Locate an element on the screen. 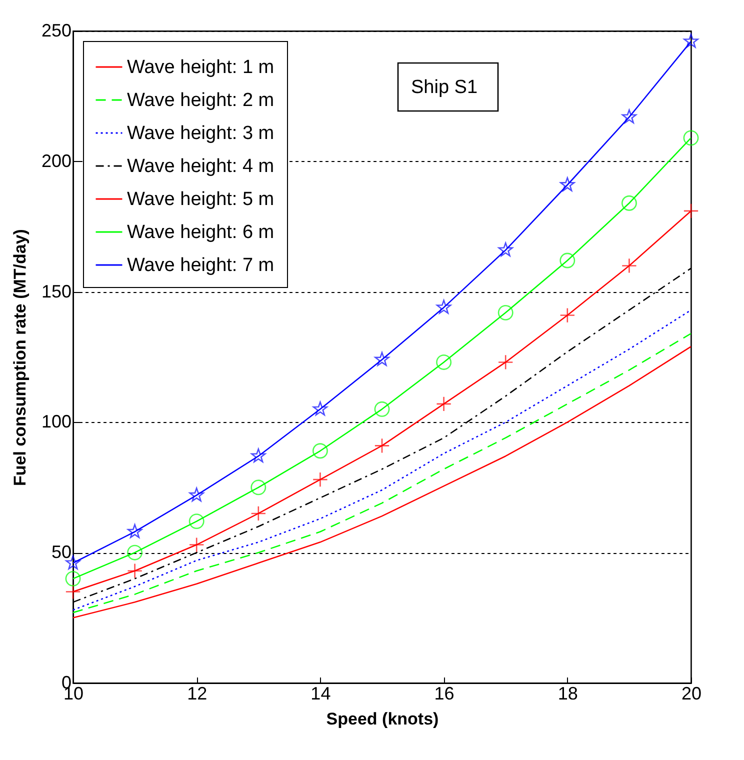  y-tick-label: 50 is located at coordinates (61, 552).